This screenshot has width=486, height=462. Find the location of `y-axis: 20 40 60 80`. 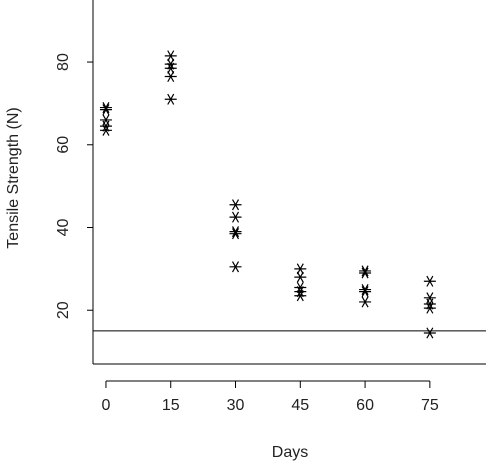

y-axis: 20 40 60 80 is located at coordinates (74, 186).